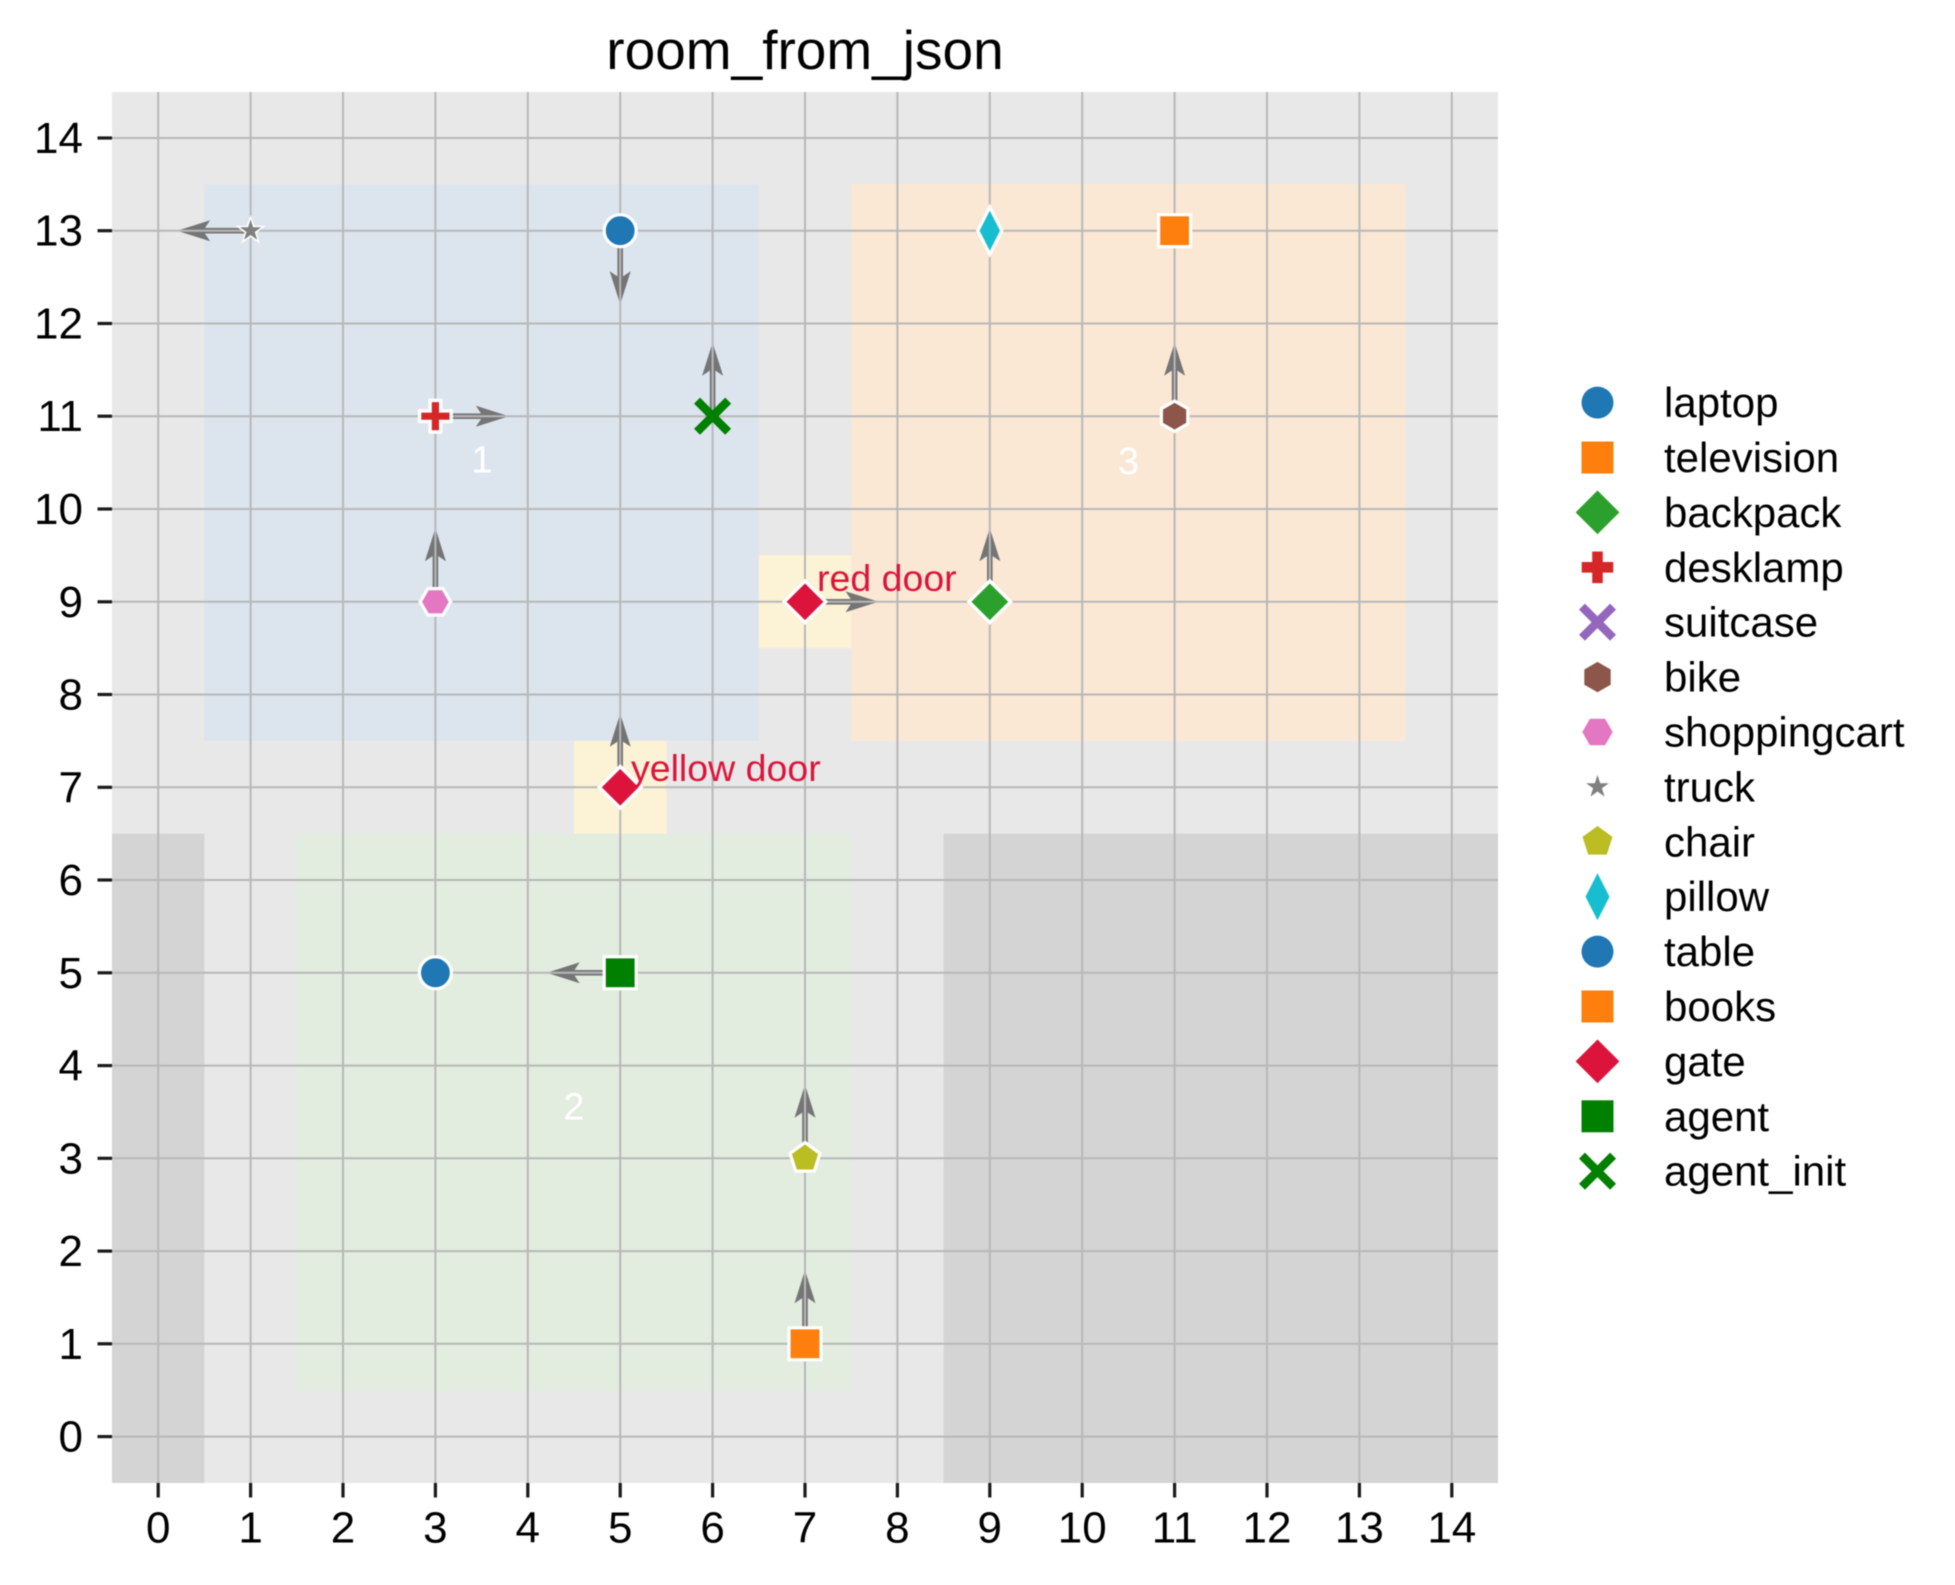  What do you see at coordinates (1705, 1061) in the screenshot?
I see `svg-text: gate` at bounding box center [1705, 1061].